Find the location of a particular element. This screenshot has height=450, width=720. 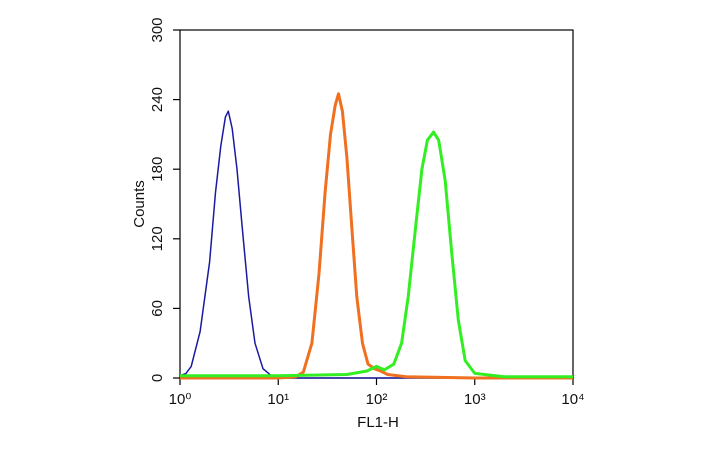

y-tick-label: 180 is located at coordinates (157, 169).